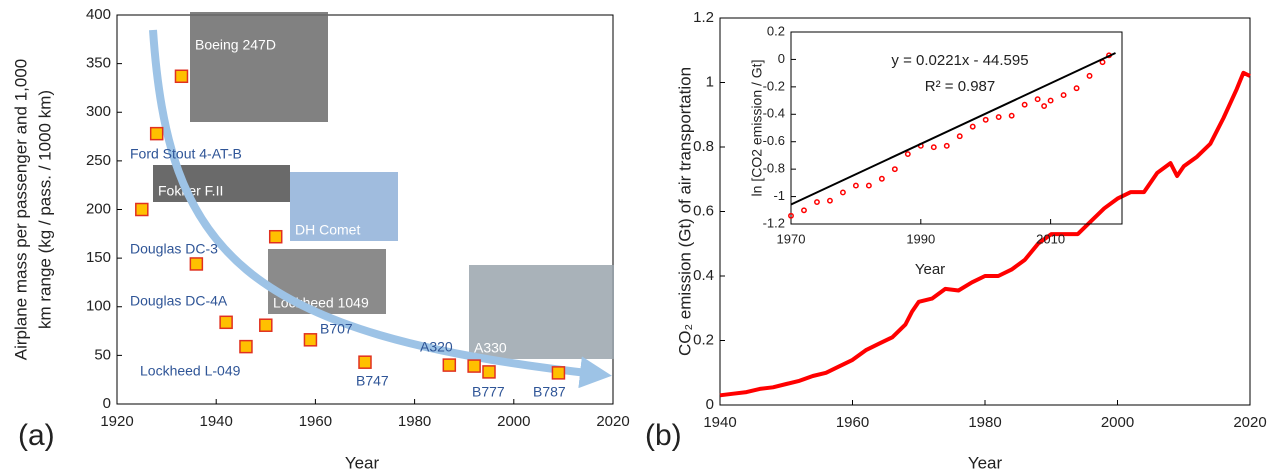 The height and width of the screenshot is (475, 1275). What do you see at coordinates (920, 238) in the screenshot?
I see `x-tick-label: 1990` at bounding box center [920, 238].